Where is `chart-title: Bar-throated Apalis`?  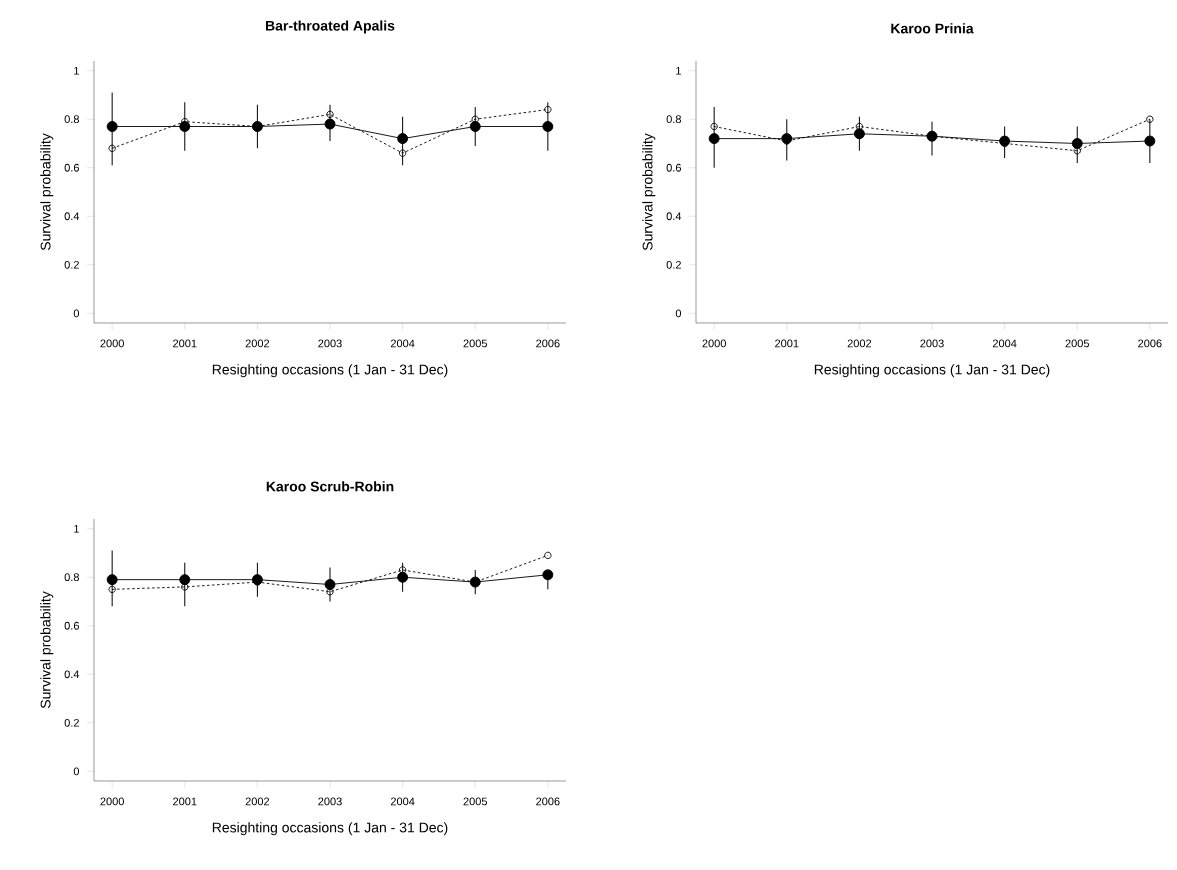 chart-title: Bar-throated Apalis is located at coordinates (330, 27).